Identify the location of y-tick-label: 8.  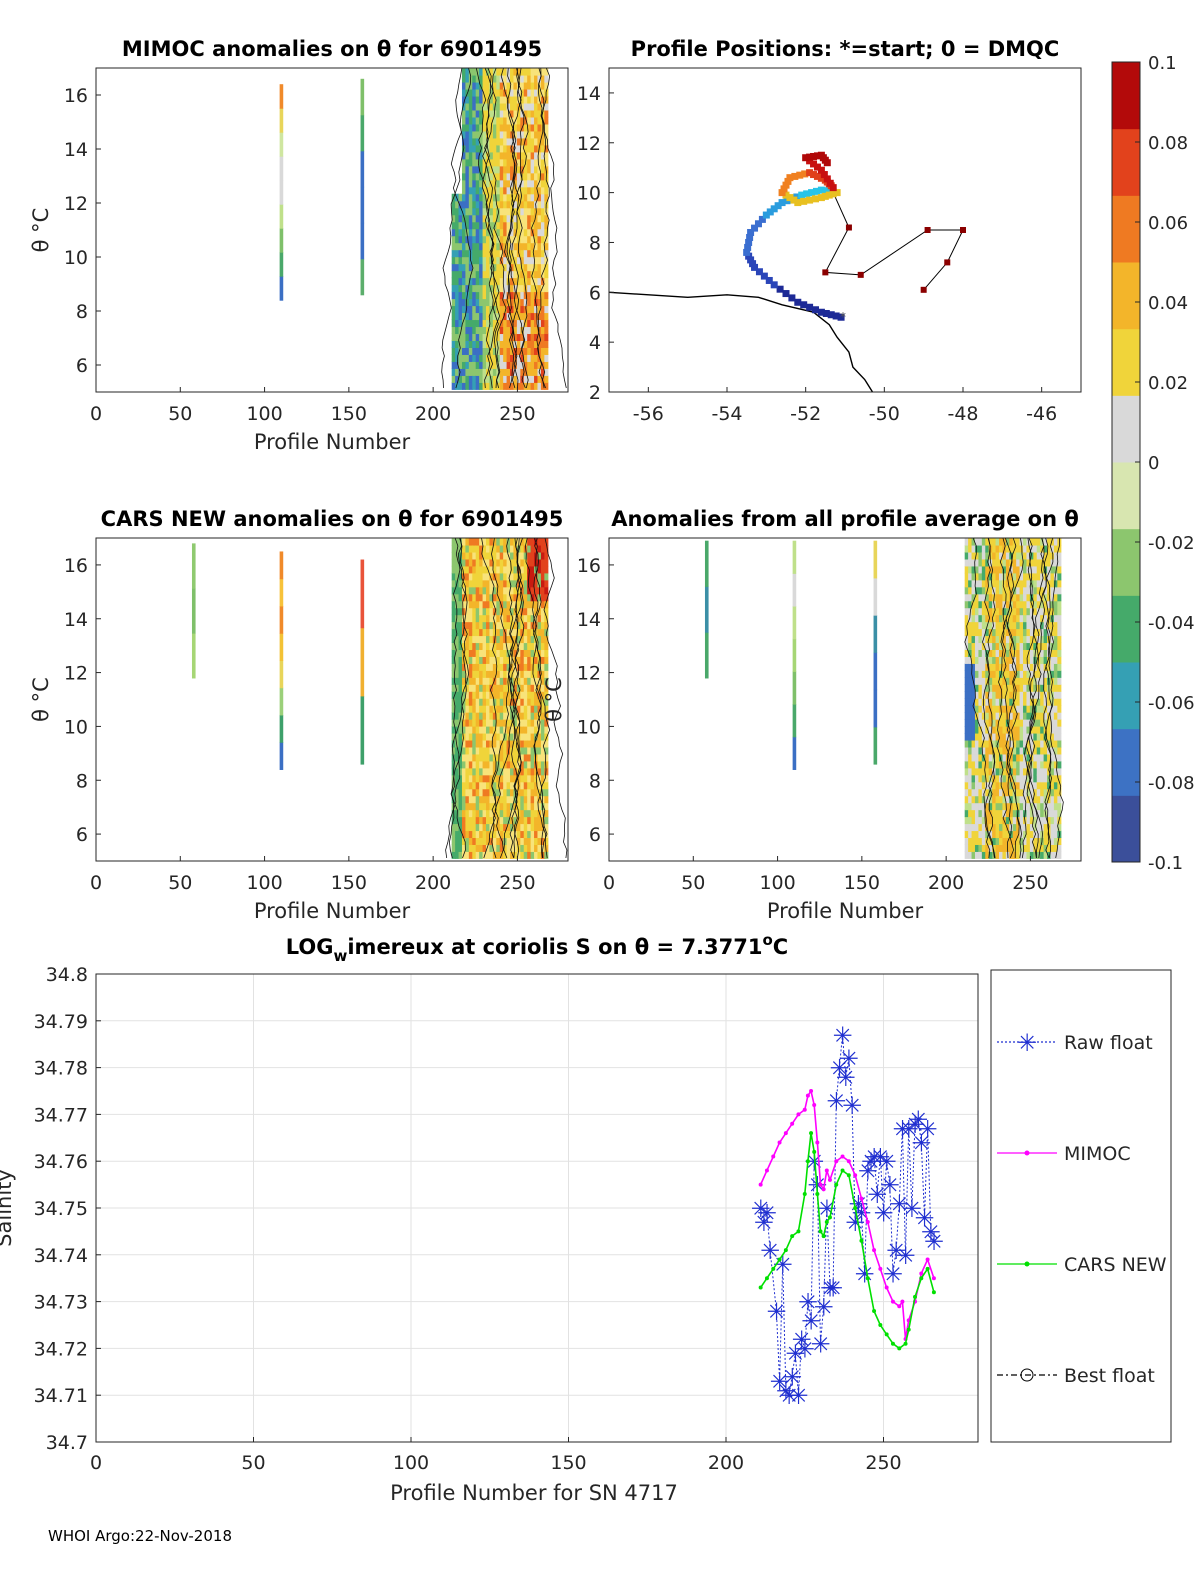
(82, 781).